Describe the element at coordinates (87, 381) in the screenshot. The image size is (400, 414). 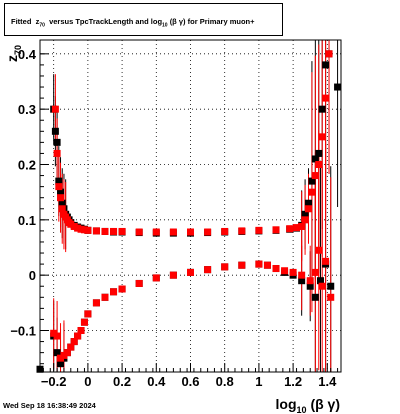
I see `x-tick-label: 0` at that location.